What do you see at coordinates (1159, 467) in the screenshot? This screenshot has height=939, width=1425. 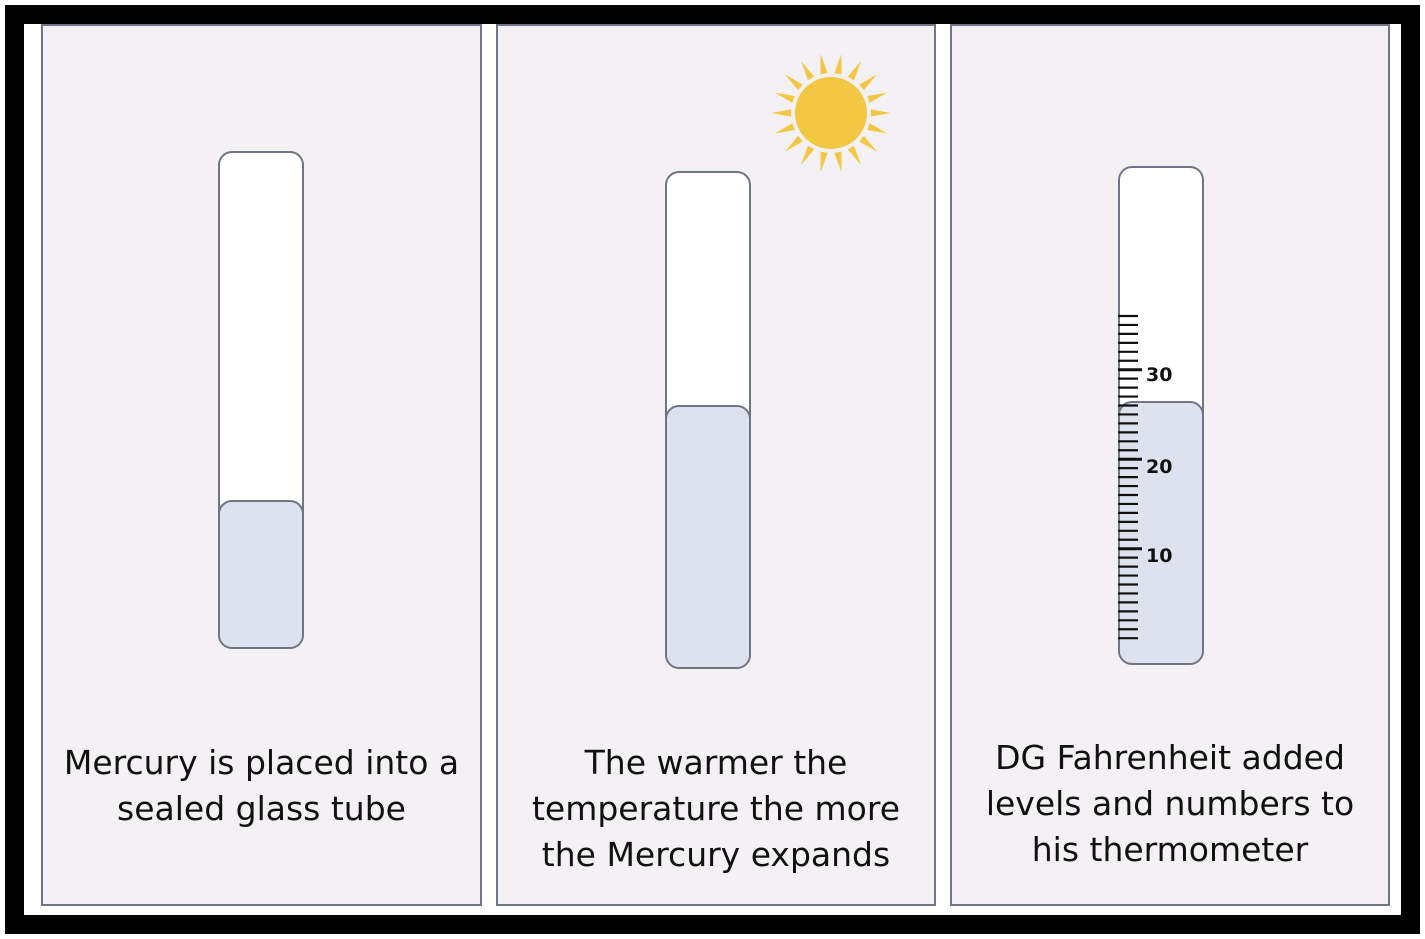 I see `scale-label-20: 20` at bounding box center [1159, 467].